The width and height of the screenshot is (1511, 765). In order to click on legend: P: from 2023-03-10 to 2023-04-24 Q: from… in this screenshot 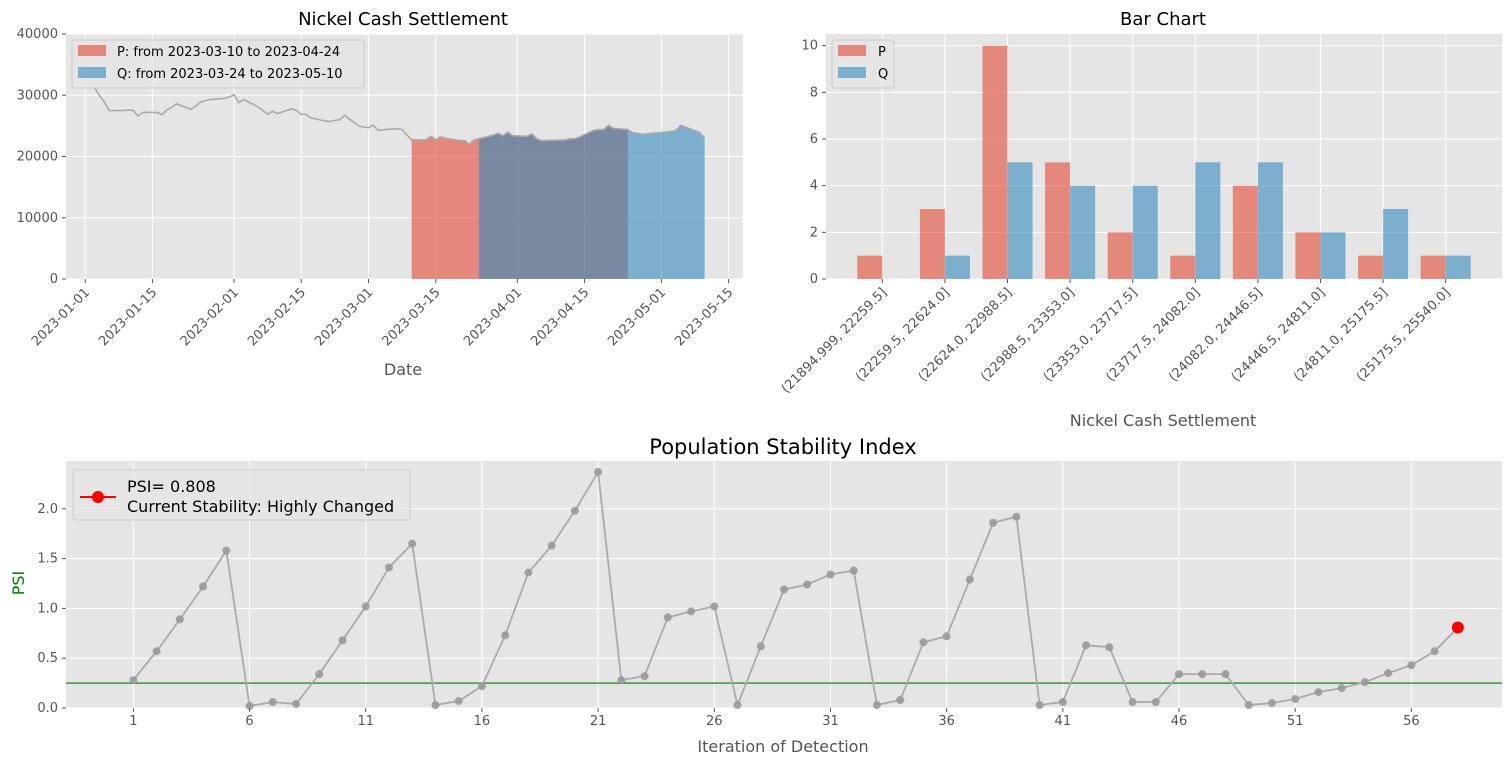, I will do `click(218, 64)`.